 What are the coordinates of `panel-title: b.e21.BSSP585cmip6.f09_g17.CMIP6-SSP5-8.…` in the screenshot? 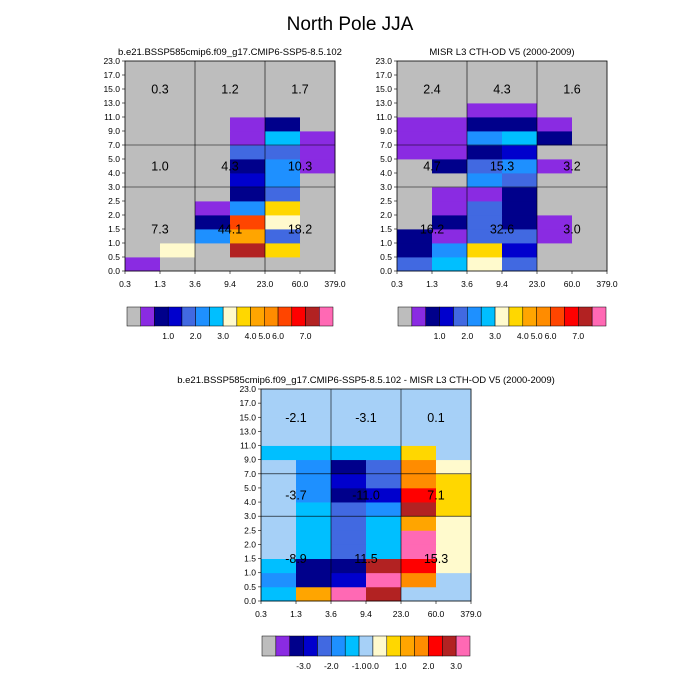 It's located at (366, 380).